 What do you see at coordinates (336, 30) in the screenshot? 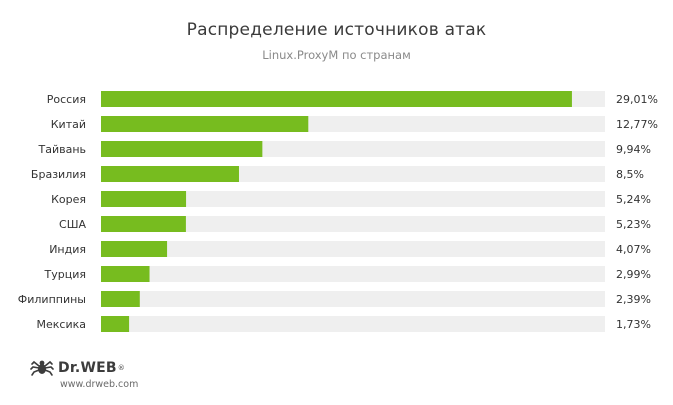
I see `chart-title: Распределение источников атак` at bounding box center [336, 30].